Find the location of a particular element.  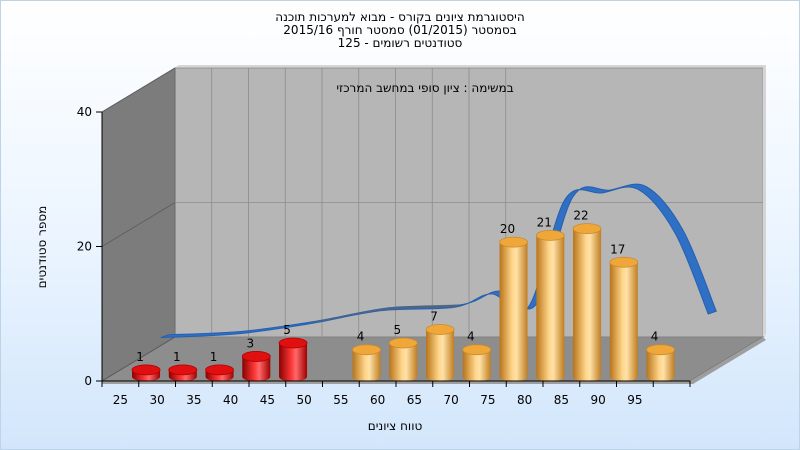

x-tick-label: 50 is located at coordinates (303, 400).